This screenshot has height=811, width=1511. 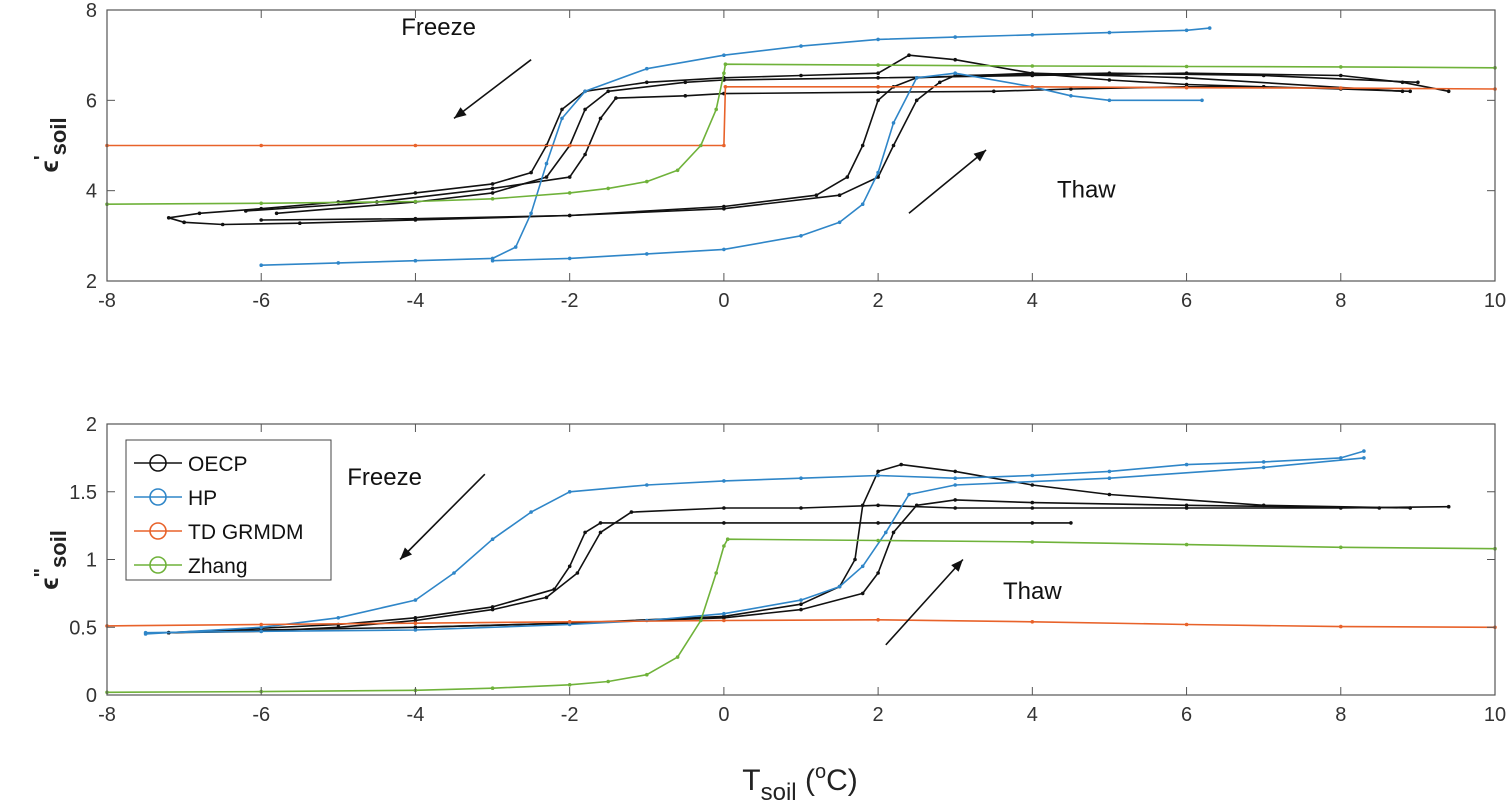 I want to click on bottom-y-tick-label: 1, so click(x=91, y=561).